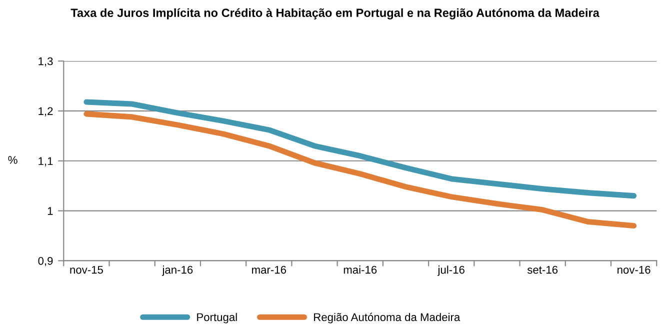 This screenshot has height=330, width=670. Describe the element at coordinates (450, 271) in the screenshot. I see `x-tick-label: jul-16` at that location.